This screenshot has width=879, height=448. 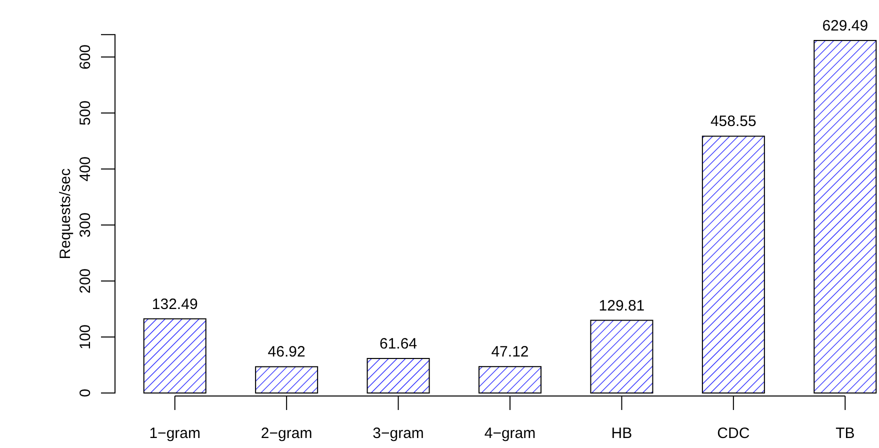 What do you see at coordinates (621, 305) in the screenshot?
I see `data-label: 129.81` at bounding box center [621, 305].